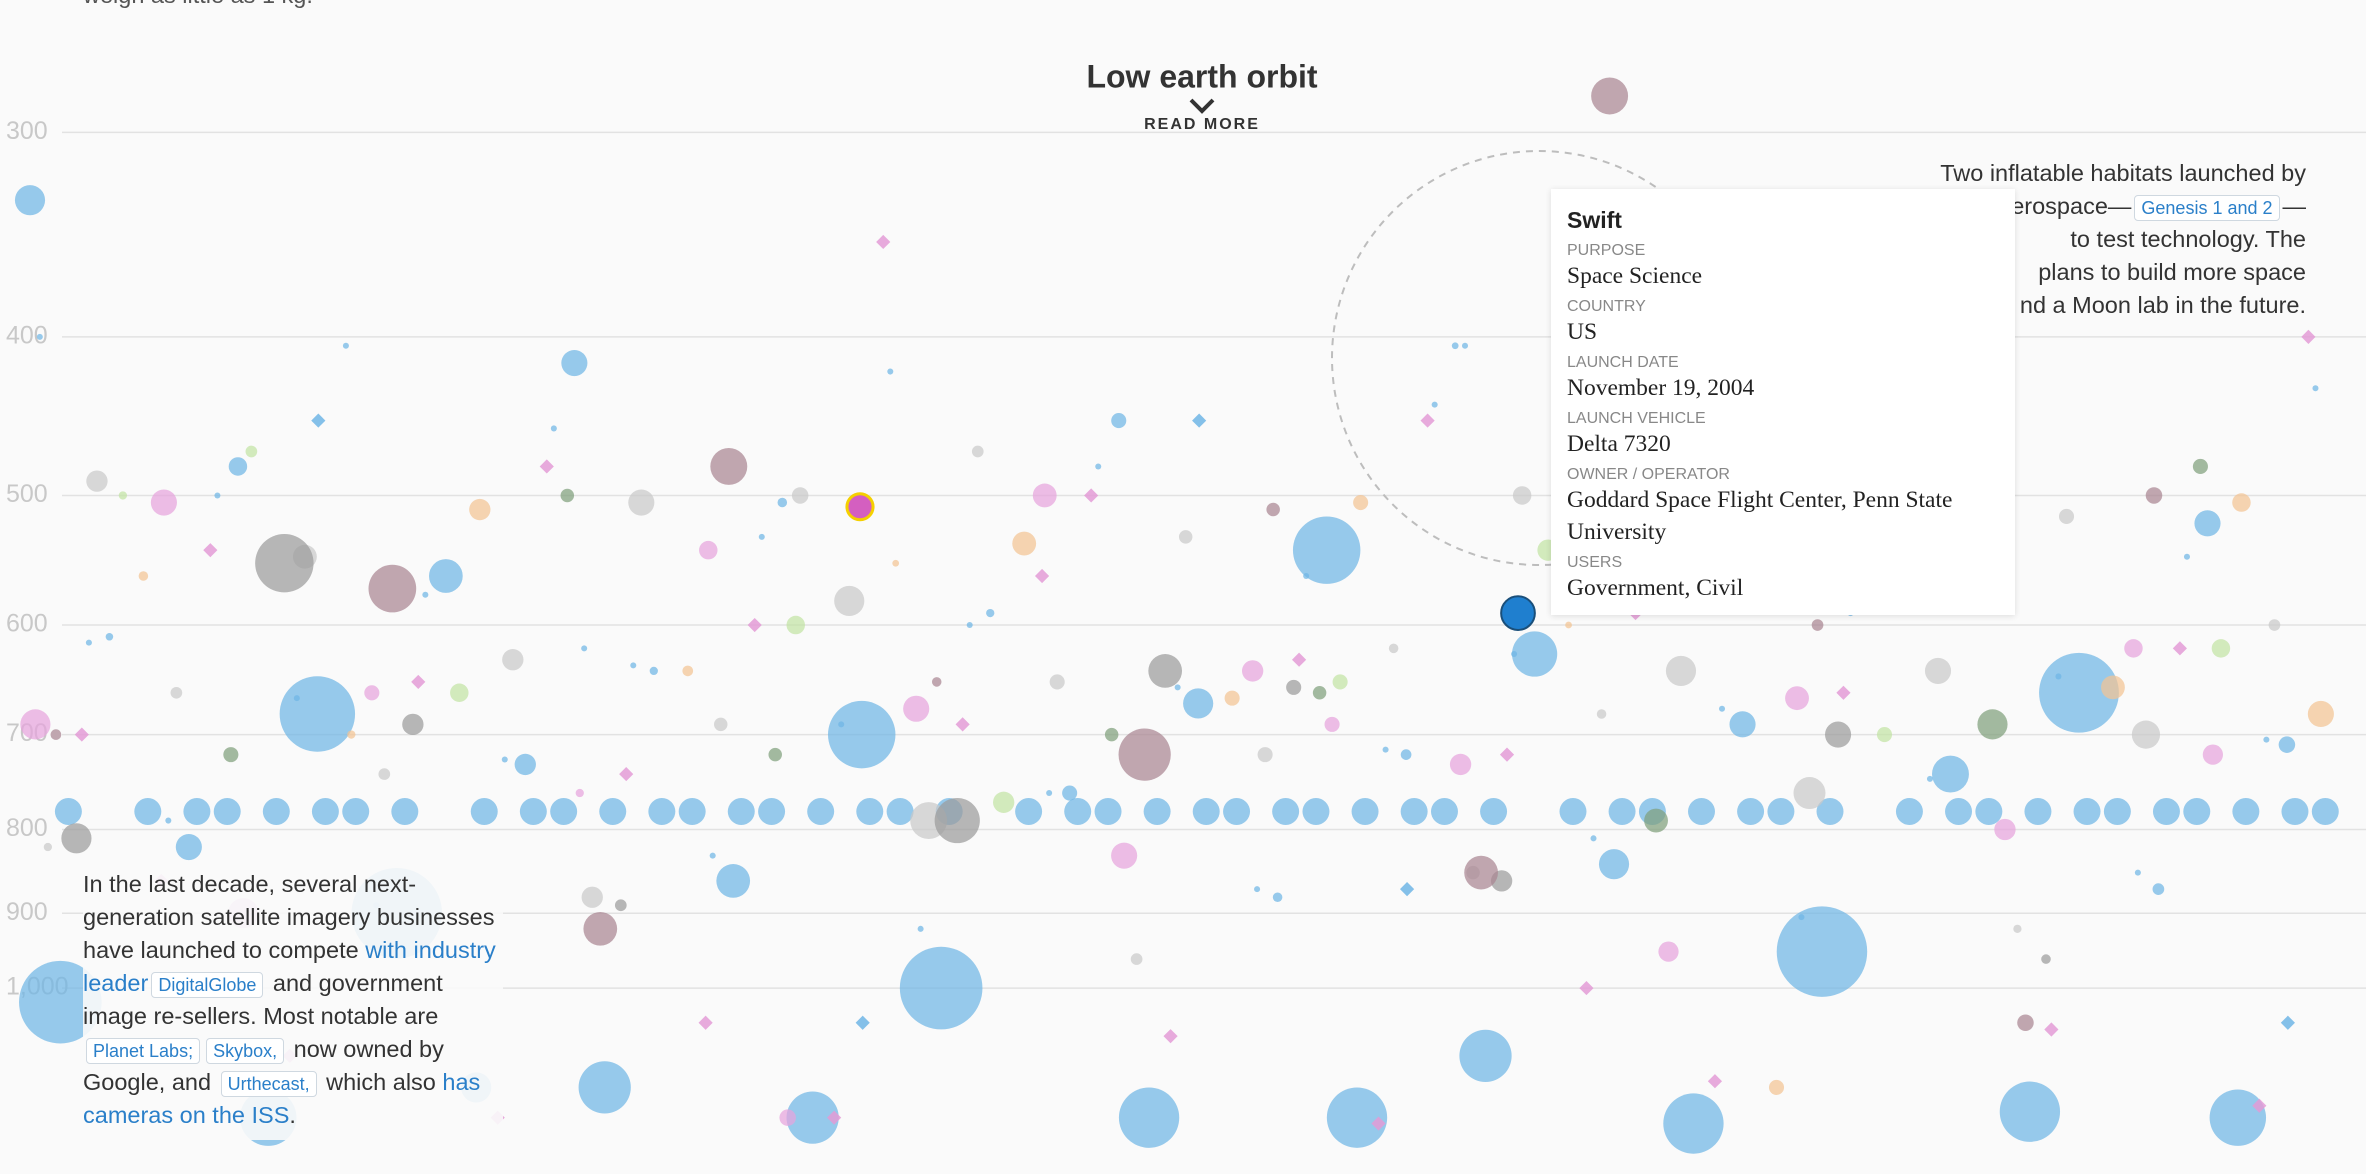 Image resolution: width=2366 pixels, height=1174 pixels. Describe the element at coordinates (282, 1098) in the screenshot. I see `link: has cameras on the ISS` at that location.